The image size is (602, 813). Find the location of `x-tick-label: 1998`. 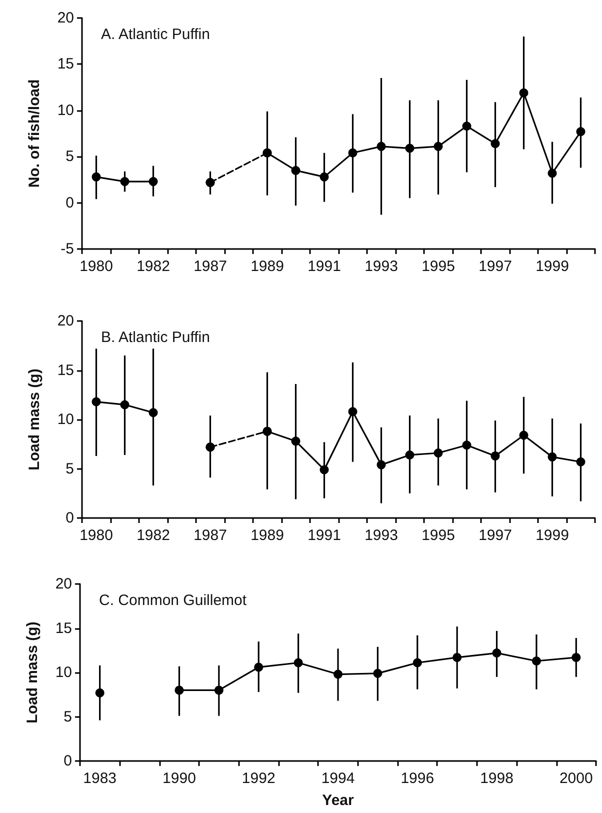

x-tick-label: 1998 is located at coordinates (497, 778).